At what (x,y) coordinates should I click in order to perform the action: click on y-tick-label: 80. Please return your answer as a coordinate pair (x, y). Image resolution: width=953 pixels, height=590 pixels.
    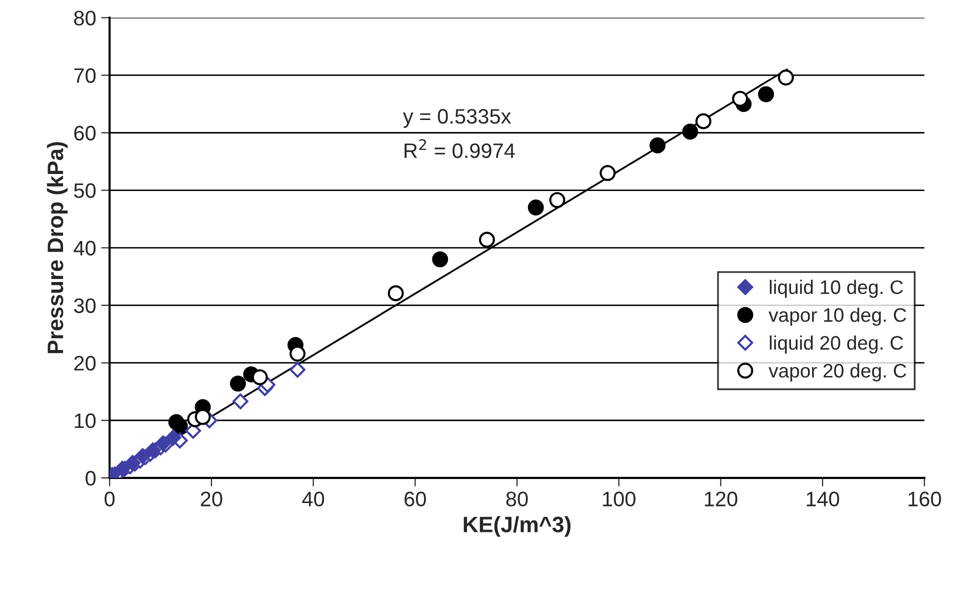
    Looking at the image, I should click on (85, 18).